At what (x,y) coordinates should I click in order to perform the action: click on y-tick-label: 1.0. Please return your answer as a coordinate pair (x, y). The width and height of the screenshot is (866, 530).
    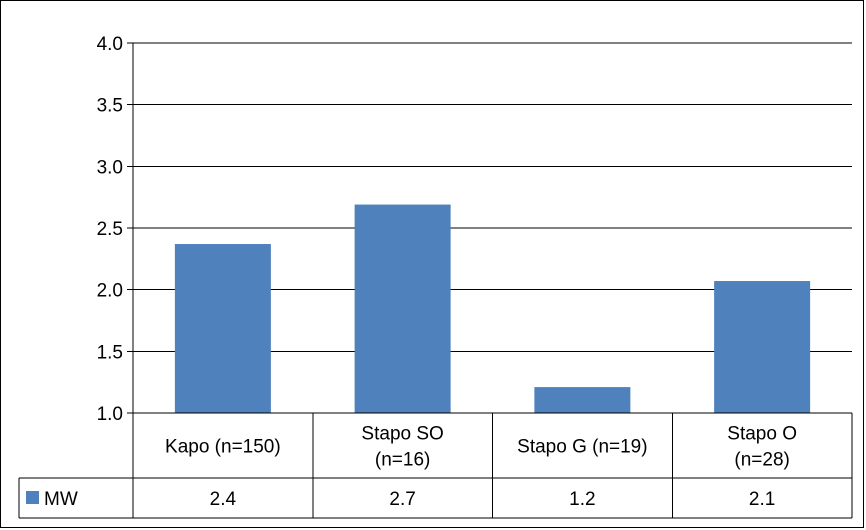
    Looking at the image, I should click on (110, 414).